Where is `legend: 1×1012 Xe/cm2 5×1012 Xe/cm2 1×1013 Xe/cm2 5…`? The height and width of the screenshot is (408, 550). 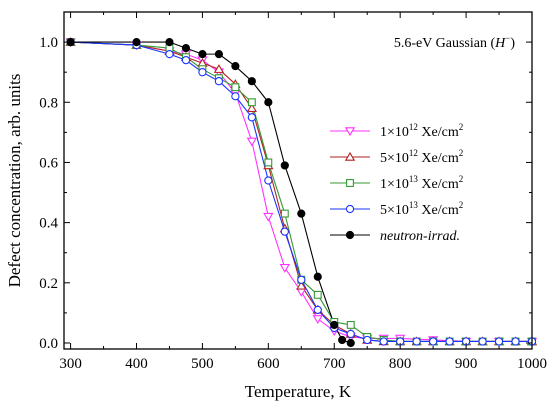 legend: 1×1012 Xe/cm2 5×1012 Xe/cm2 1×1013 Xe/cm2 5… is located at coordinates (396, 183).